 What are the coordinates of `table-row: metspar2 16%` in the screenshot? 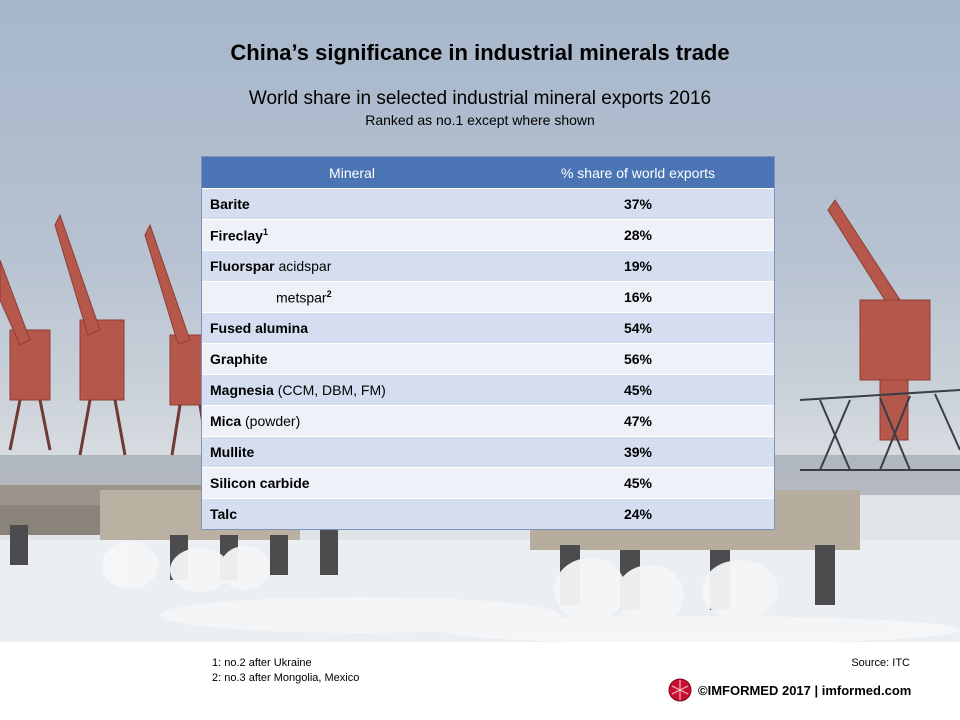 It's located at (488, 297).